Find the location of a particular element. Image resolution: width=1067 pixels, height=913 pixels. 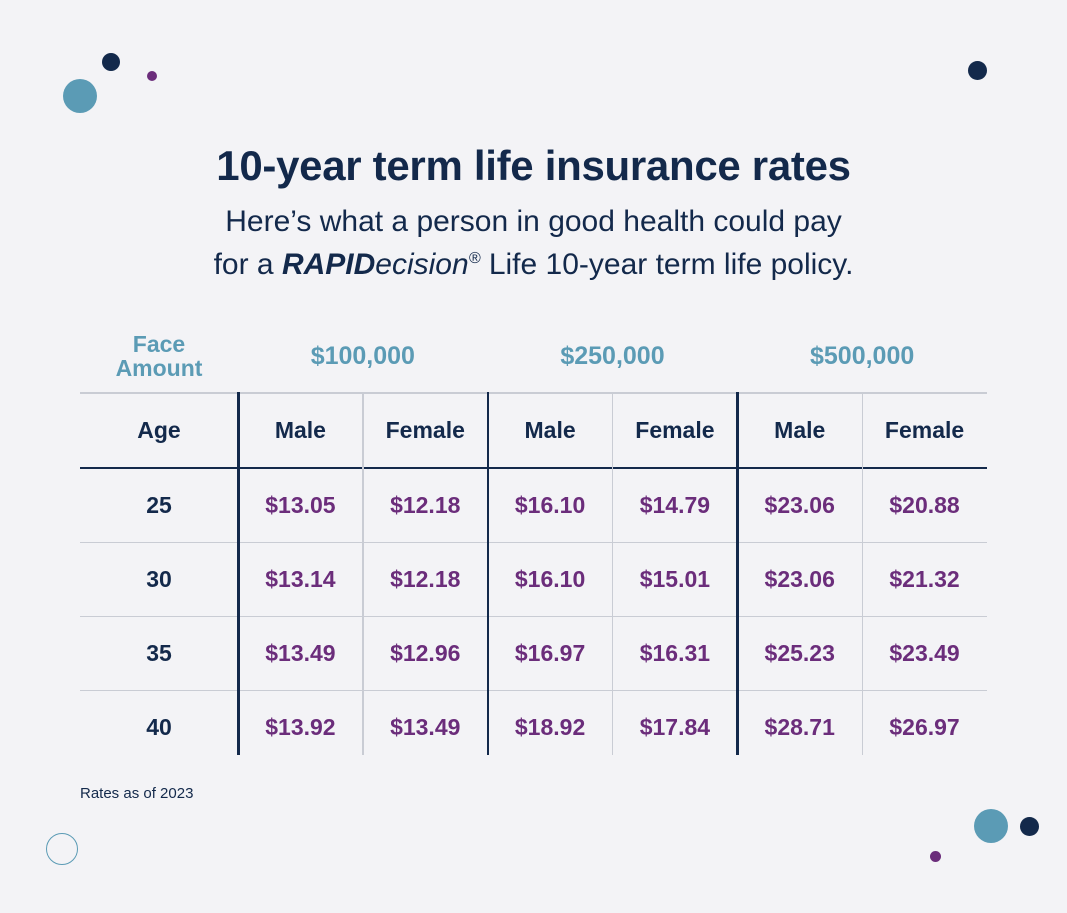

rate: $14.79 is located at coordinates (675, 505).